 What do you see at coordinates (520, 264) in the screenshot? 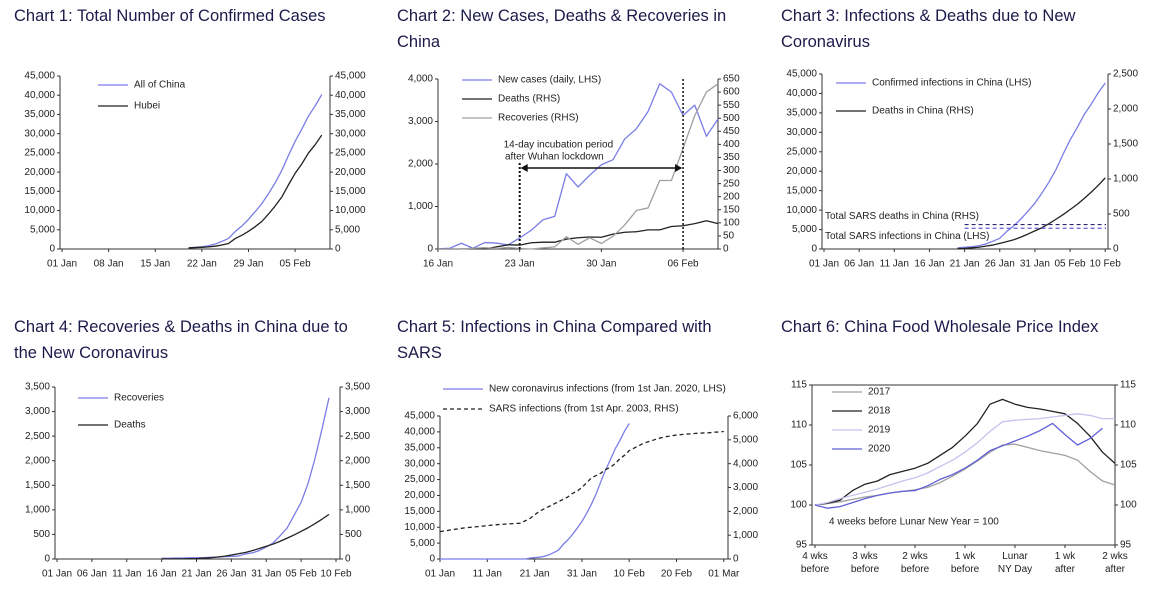
I see `x-tick-label: 23 Jan` at bounding box center [520, 264].